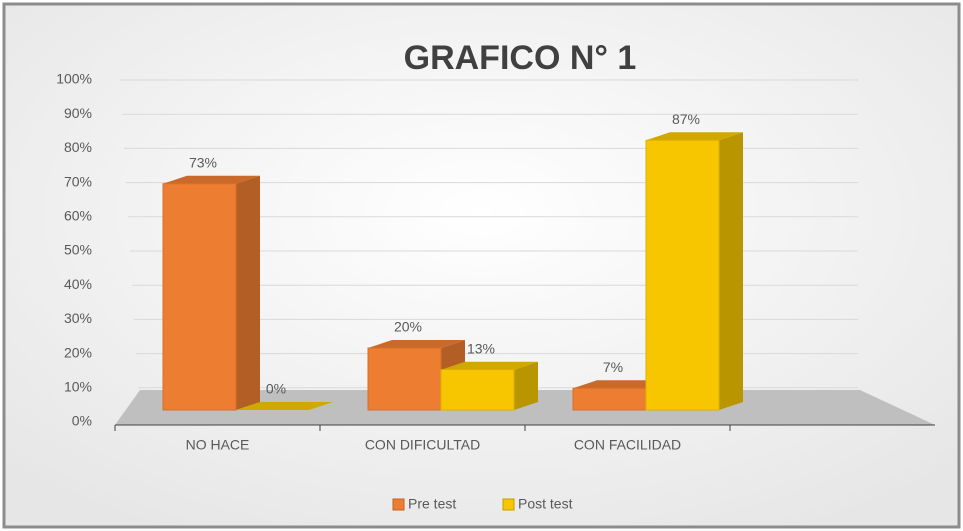  What do you see at coordinates (78, 284) in the screenshot?
I see `y-tick-label: 40%` at bounding box center [78, 284].